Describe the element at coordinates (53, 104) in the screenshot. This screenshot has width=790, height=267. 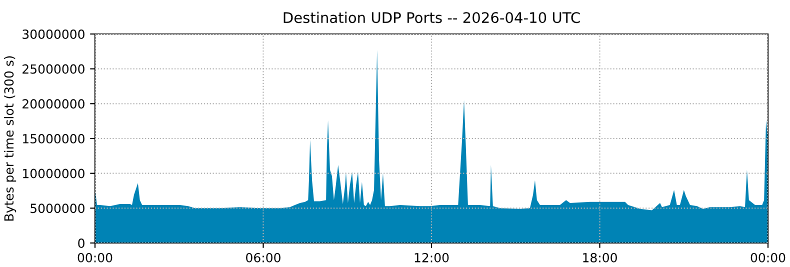
I see `y-tick-label: 20000000` at that location.